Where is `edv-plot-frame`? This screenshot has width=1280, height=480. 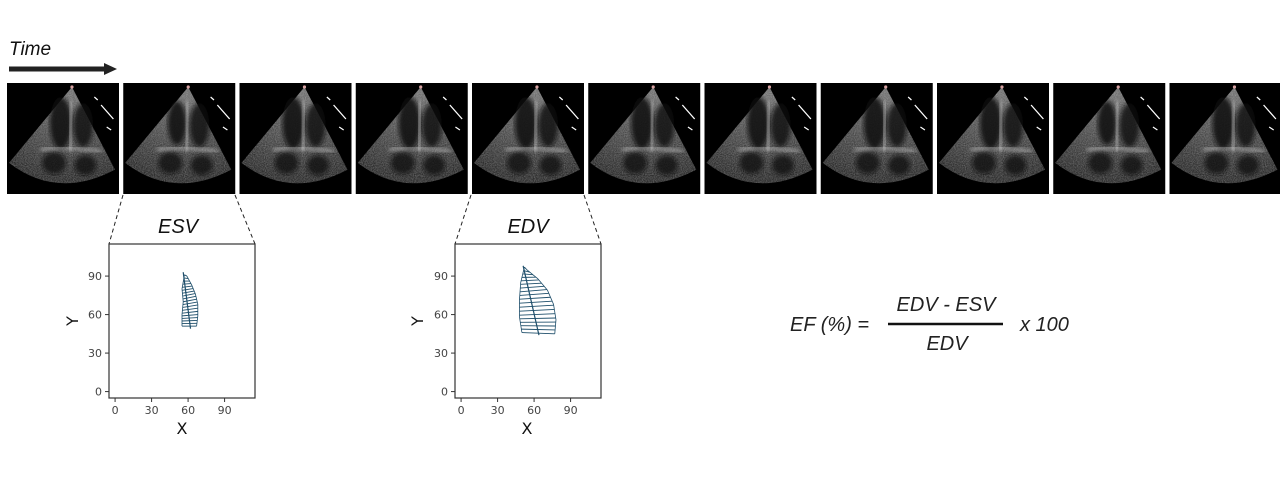 edv-plot-frame is located at coordinates (528, 321).